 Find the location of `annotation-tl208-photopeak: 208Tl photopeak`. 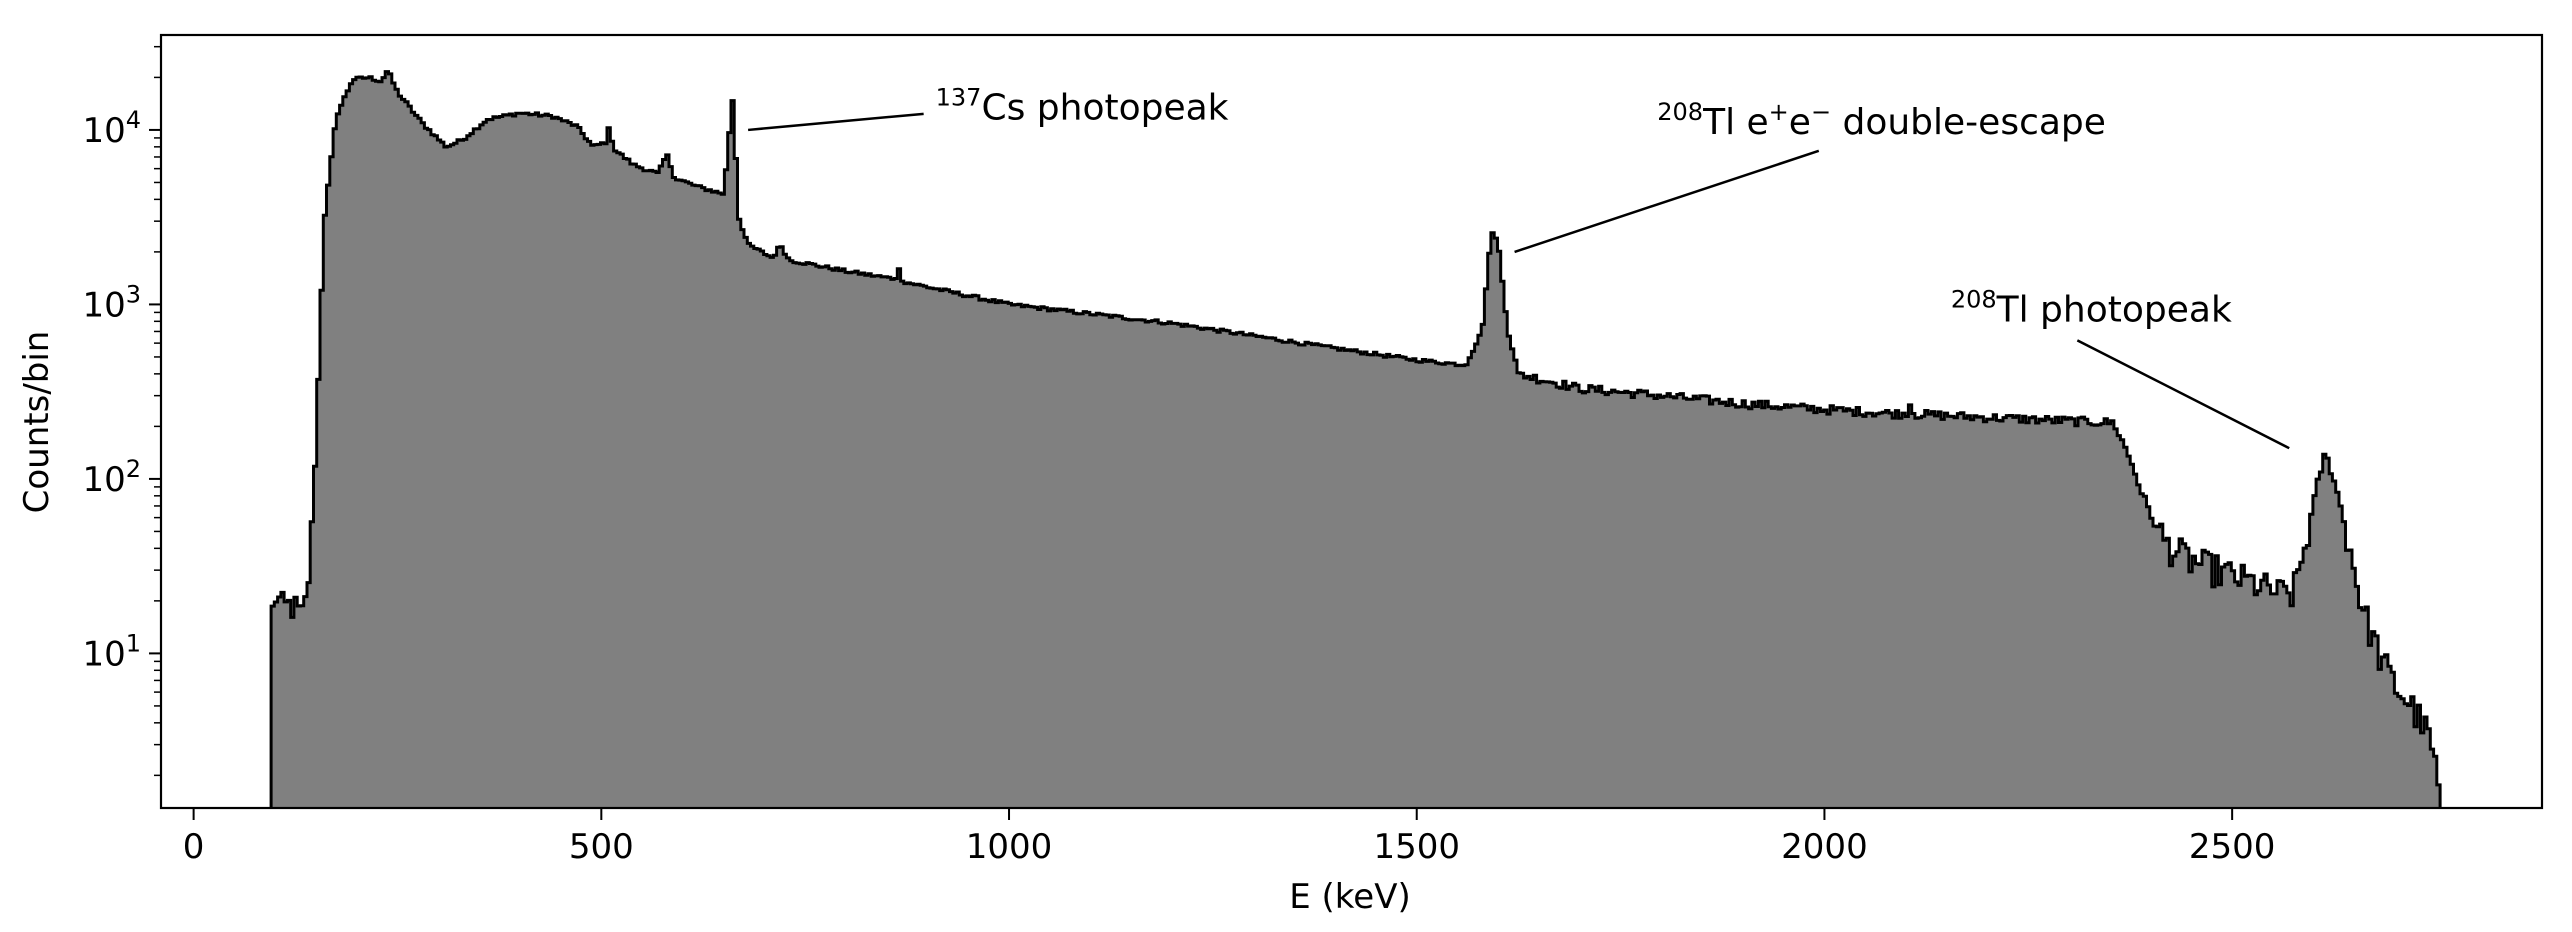

annotation-tl208-photopeak: 208Tl photopeak is located at coordinates (2091, 307).